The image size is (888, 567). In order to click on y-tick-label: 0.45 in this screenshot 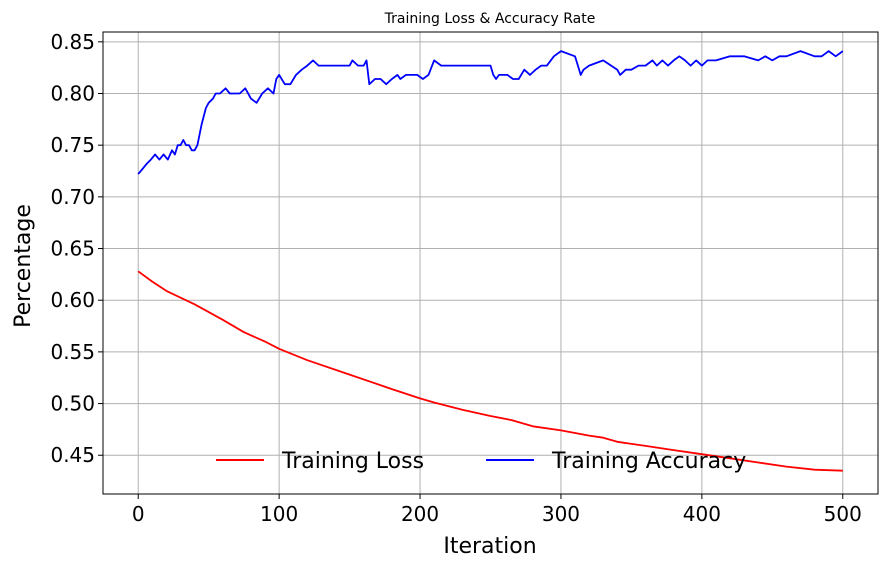, I will do `click(72, 455)`.